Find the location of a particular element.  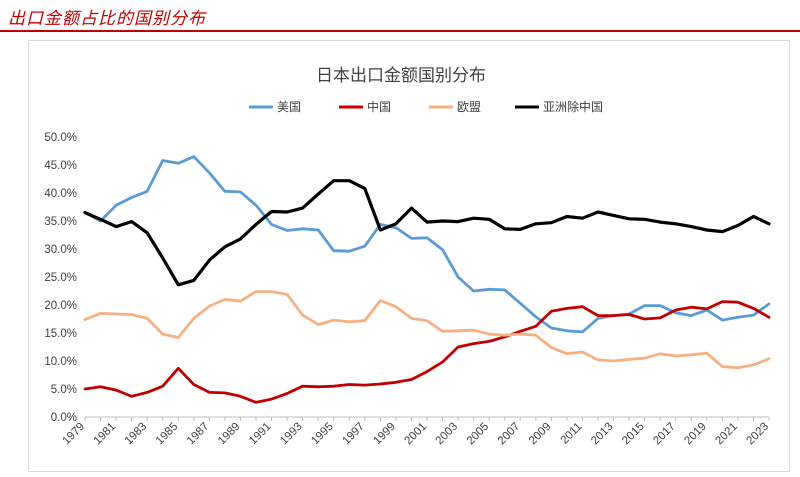

y-tick-label: 50.0% is located at coordinates (60, 138).